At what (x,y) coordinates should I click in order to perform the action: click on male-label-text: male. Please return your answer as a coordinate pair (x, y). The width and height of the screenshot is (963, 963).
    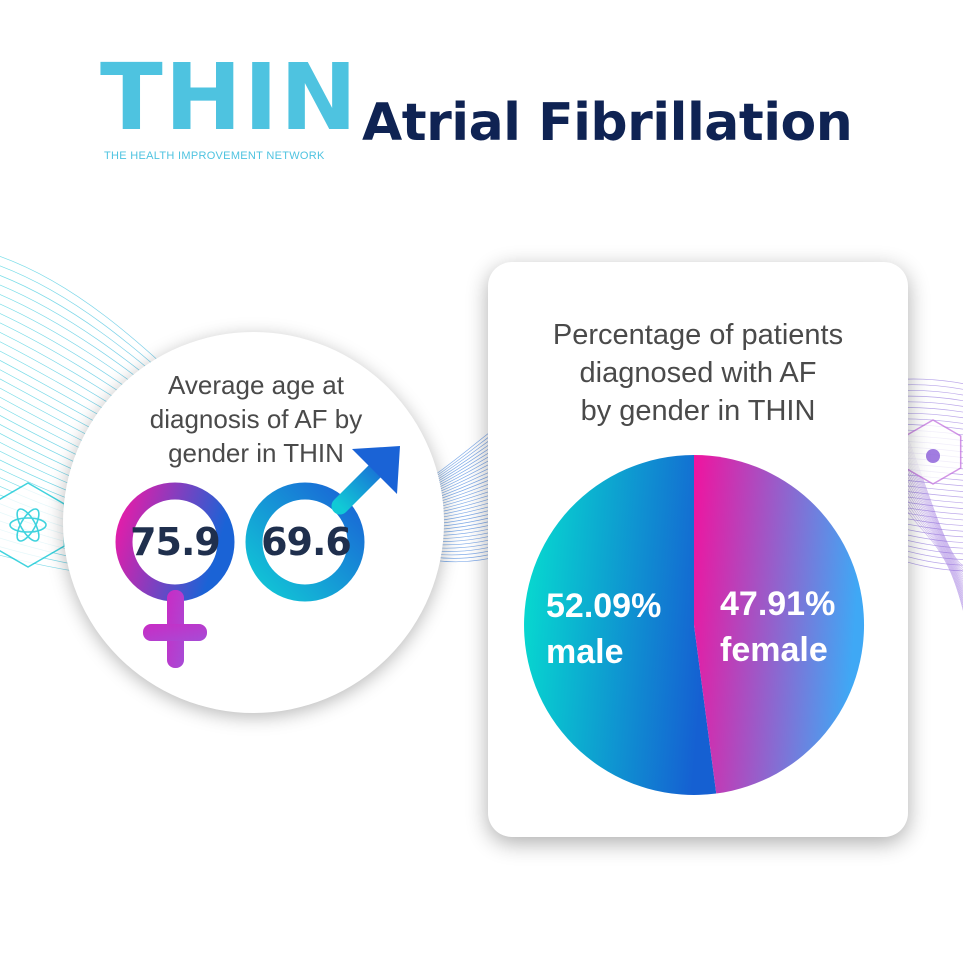
    Looking at the image, I should click on (585, 652).